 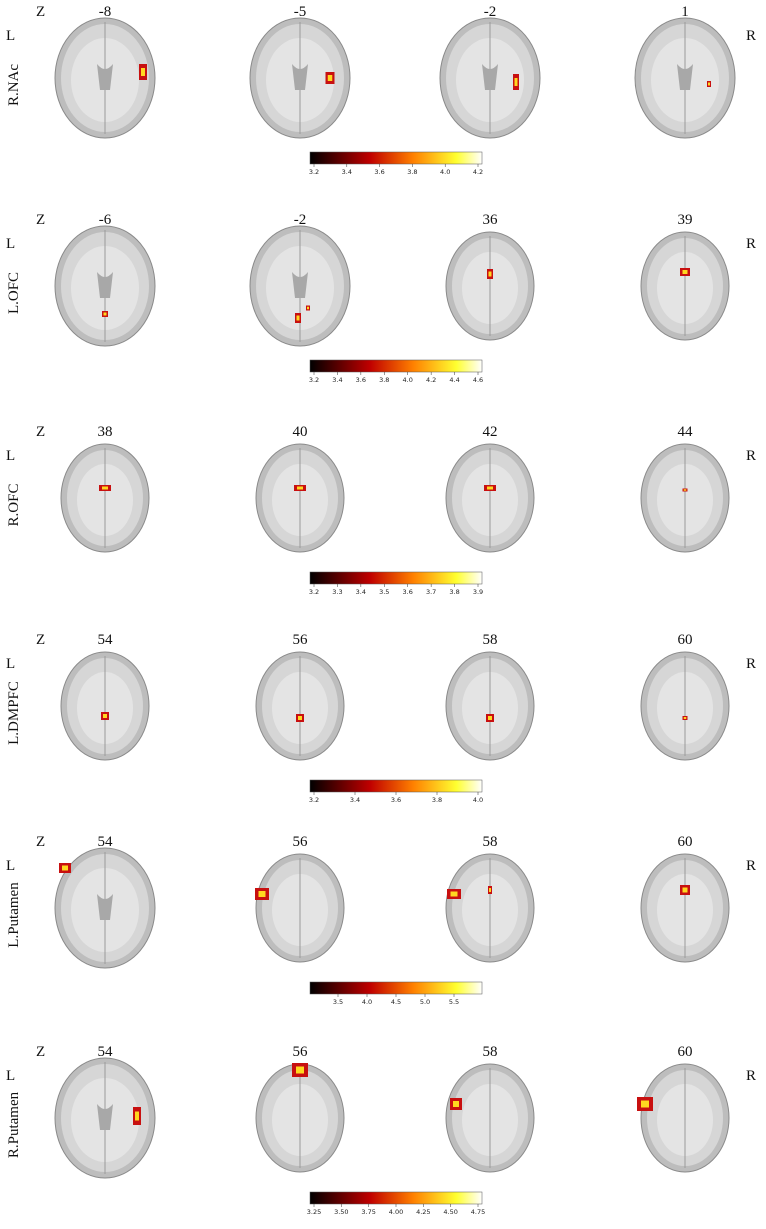 What do you see at coordinates (105, 12) in the screenshot?
I see `slice-label: -8` at bounding box center [105, 12].